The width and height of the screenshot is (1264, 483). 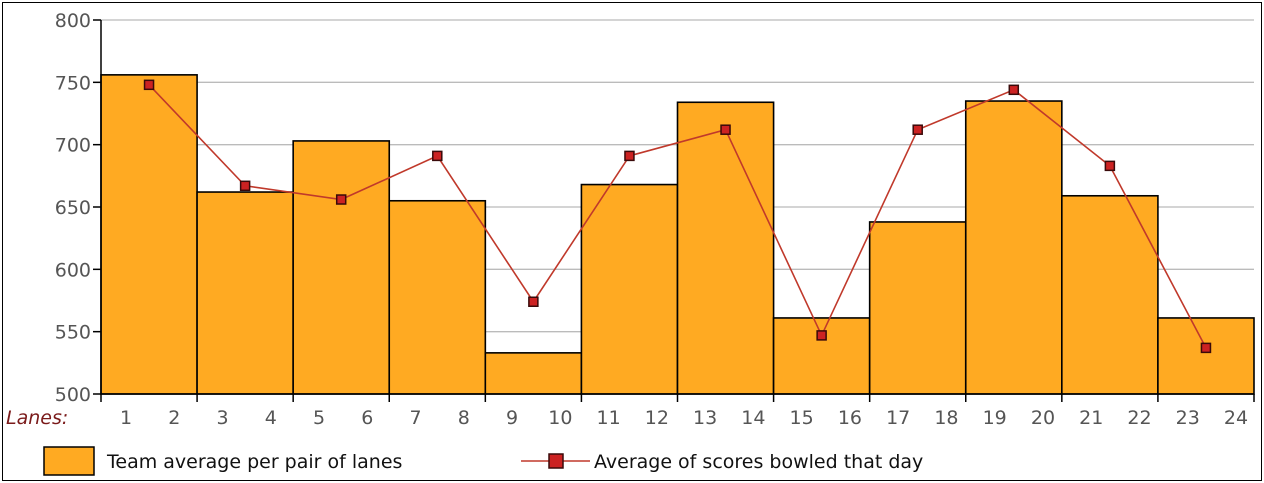 I want to click on y-tick-label: 550, so click(x=73, y=333).